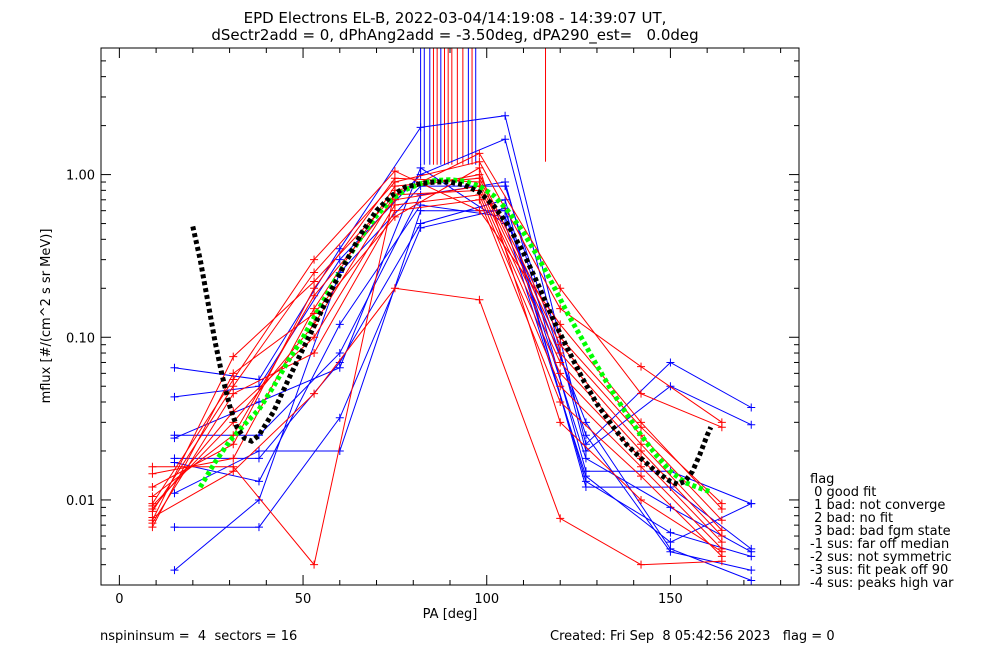 The width and height of the screenshot is (1000, 650). What do you see at coordinates (882, 583) in the screenshot?
I see `legend-item: -4 sus: peaks high var` at bounding box center [882, 583].